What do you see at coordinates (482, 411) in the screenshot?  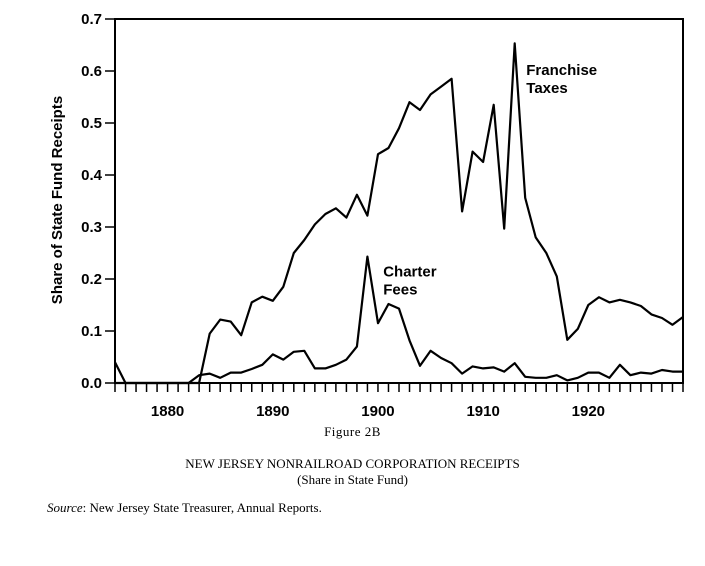 I see `x-tick-label: 1910` at bounding box center [482, 411].